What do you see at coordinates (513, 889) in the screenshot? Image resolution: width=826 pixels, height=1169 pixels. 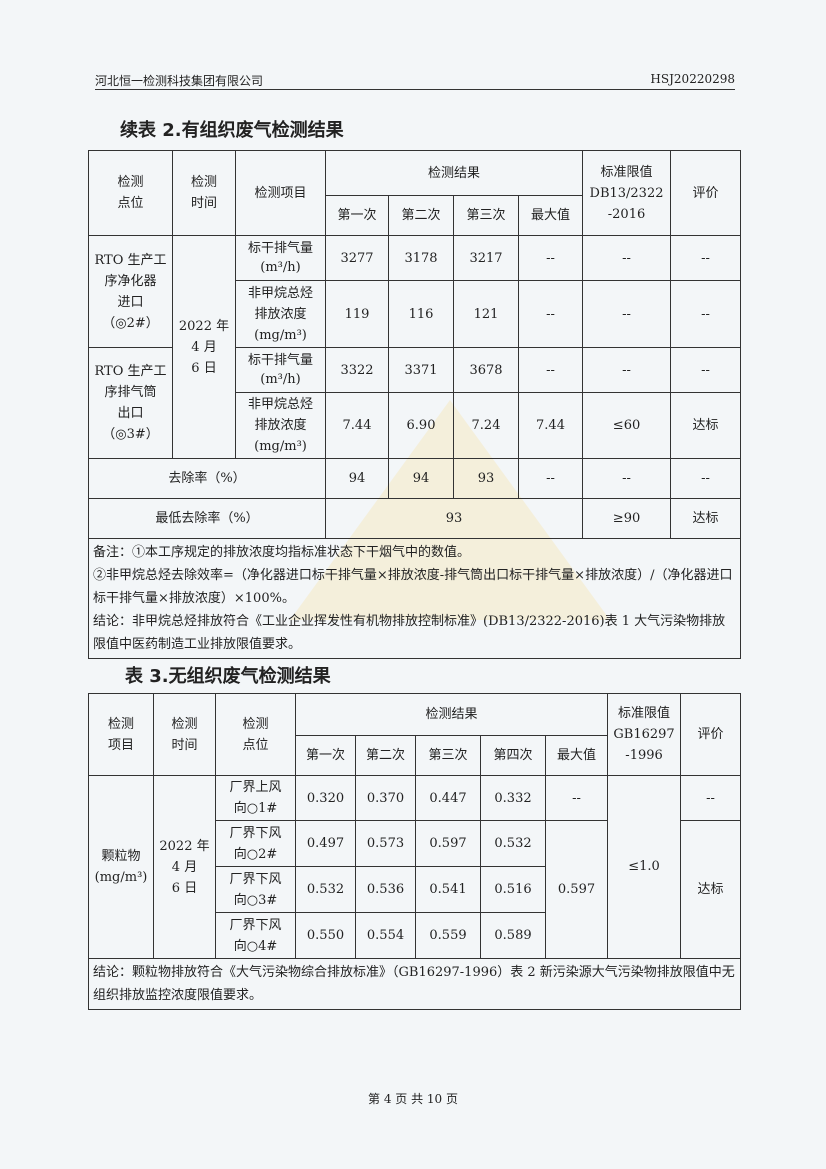 I see `cell: 0.516` at bounding box center [513, 889].